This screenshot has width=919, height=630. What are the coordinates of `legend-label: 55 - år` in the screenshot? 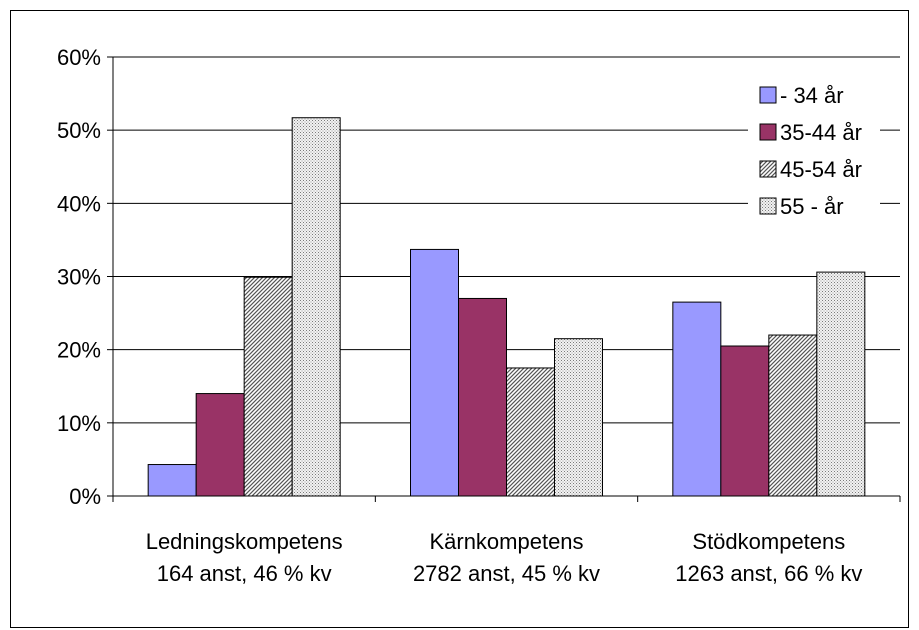 It's located at (812, 206).